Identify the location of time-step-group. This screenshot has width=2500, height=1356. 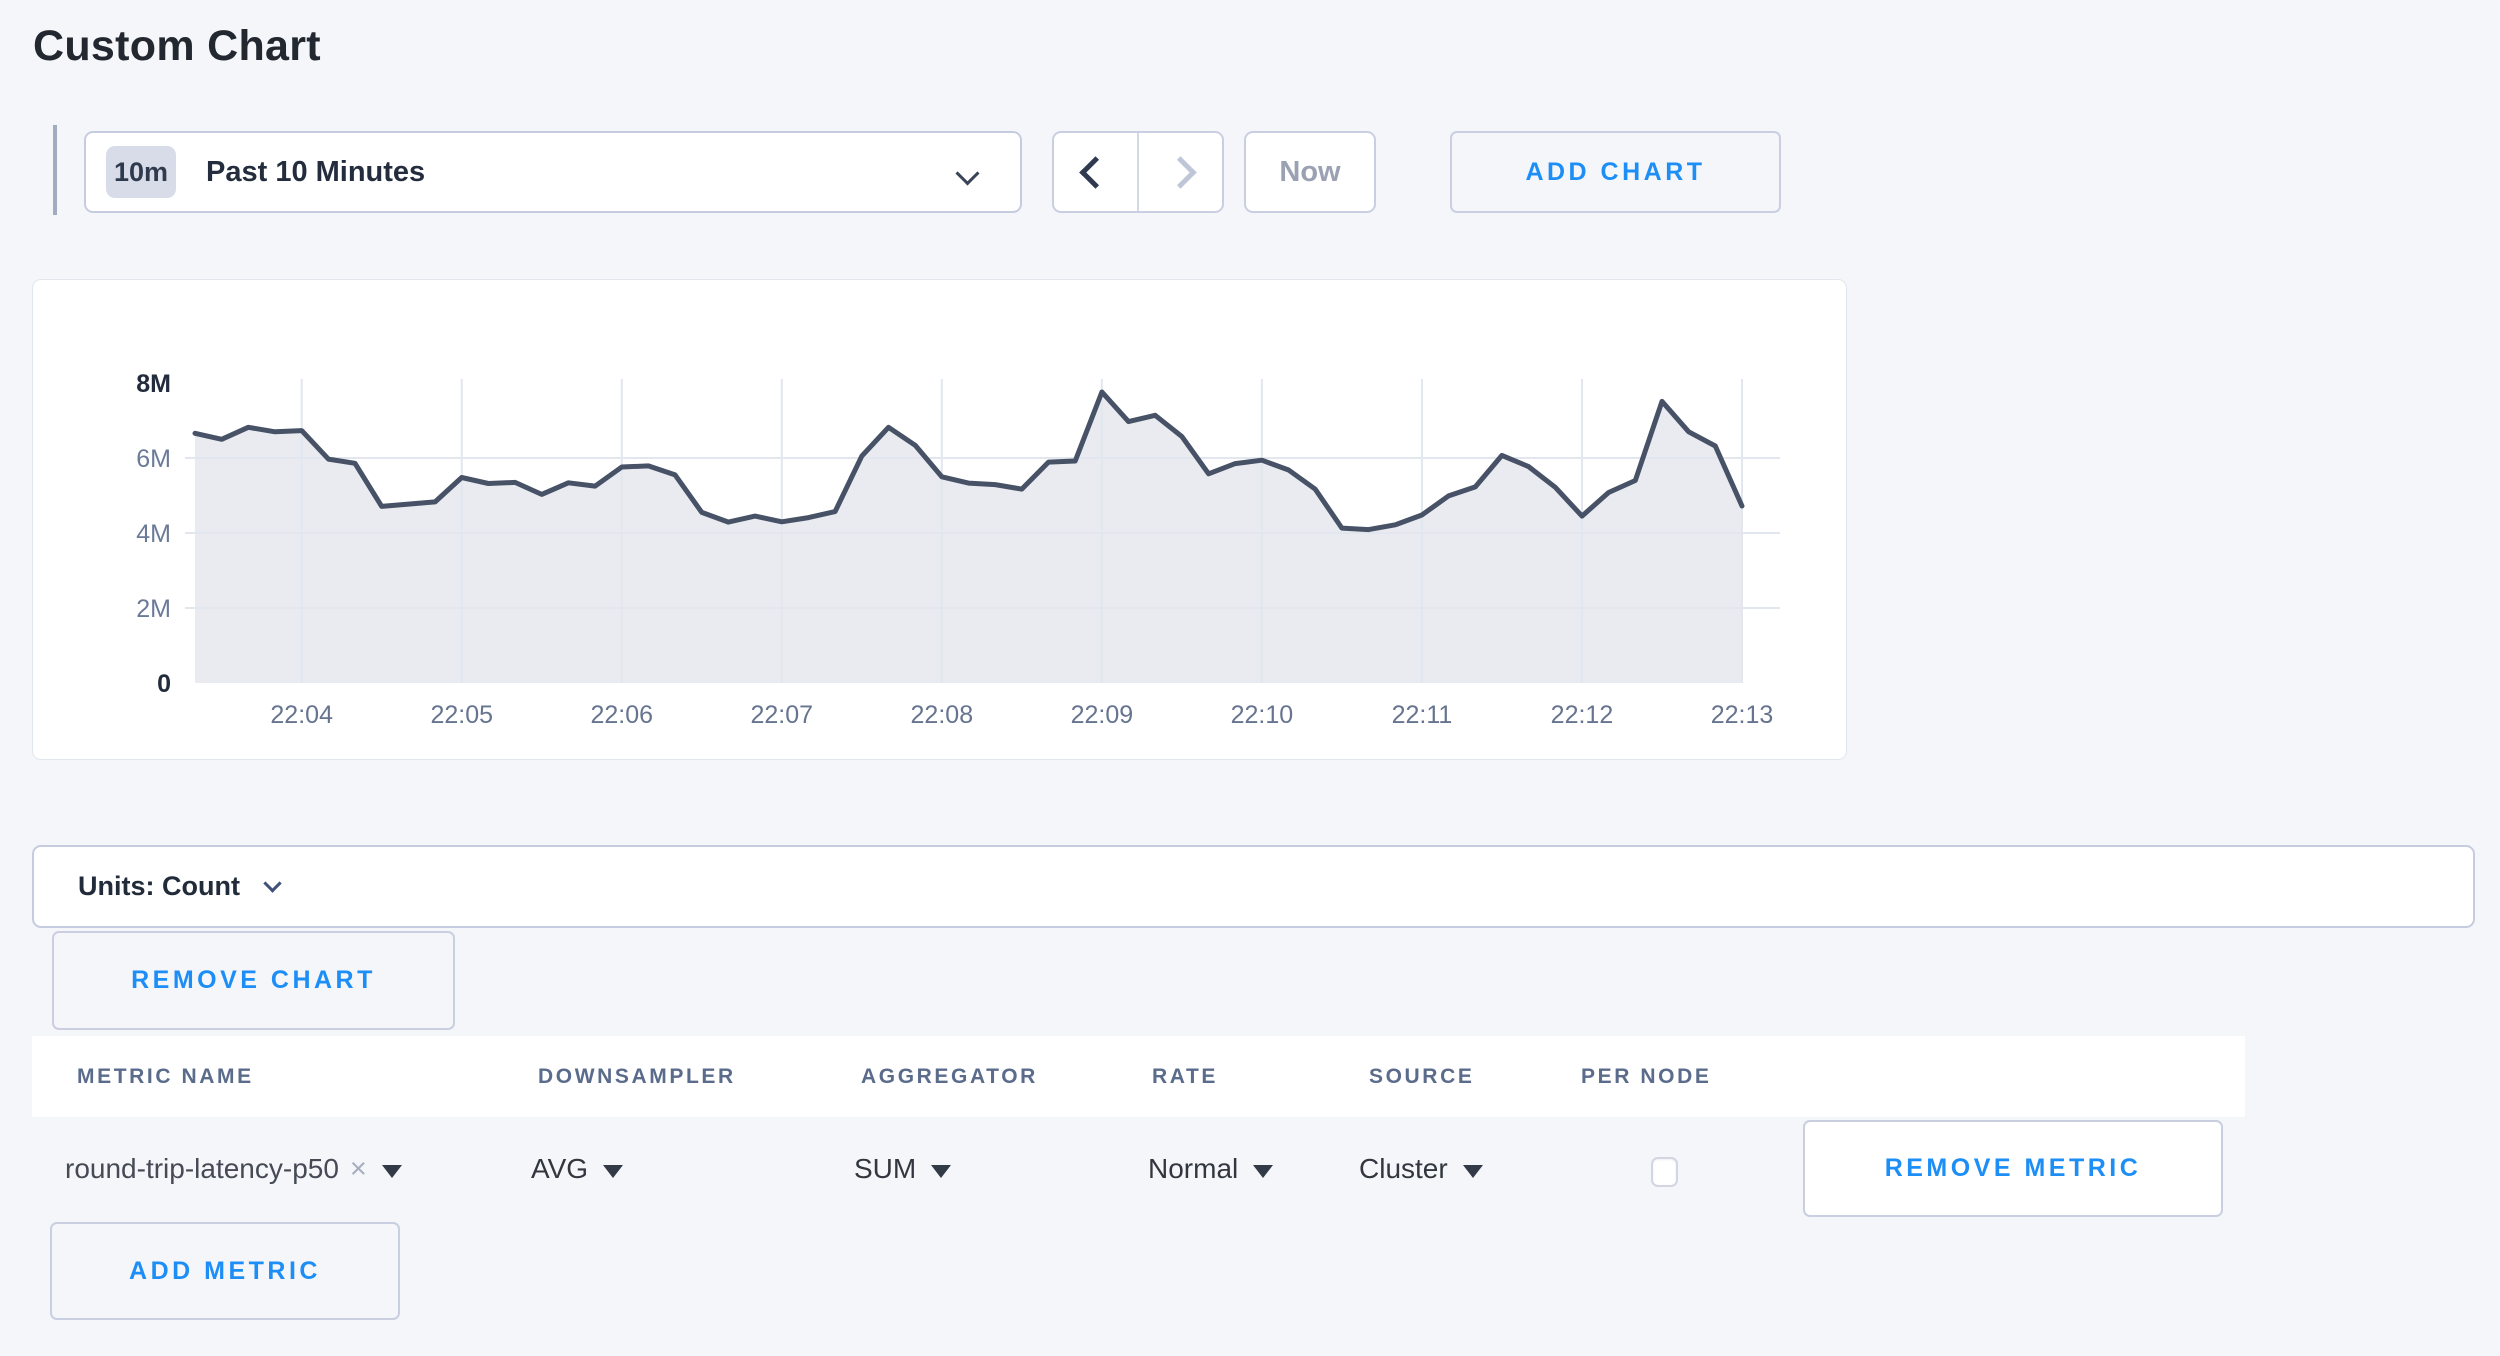
(1138, 172).